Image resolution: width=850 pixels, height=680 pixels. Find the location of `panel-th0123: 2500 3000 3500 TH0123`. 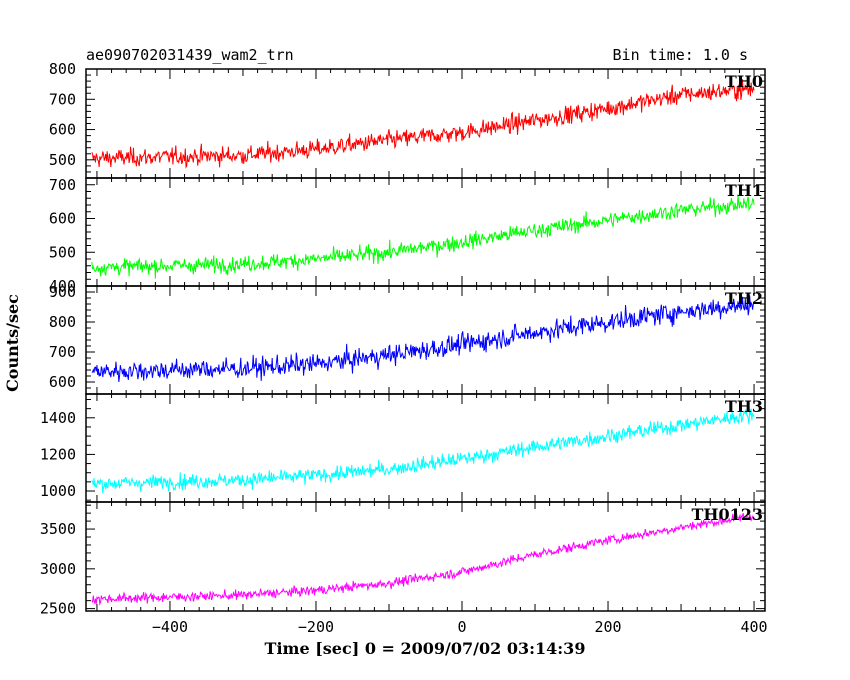

panel-th0123: 2500 3000 3500 TH0123 is located at coordinates (403, 559).